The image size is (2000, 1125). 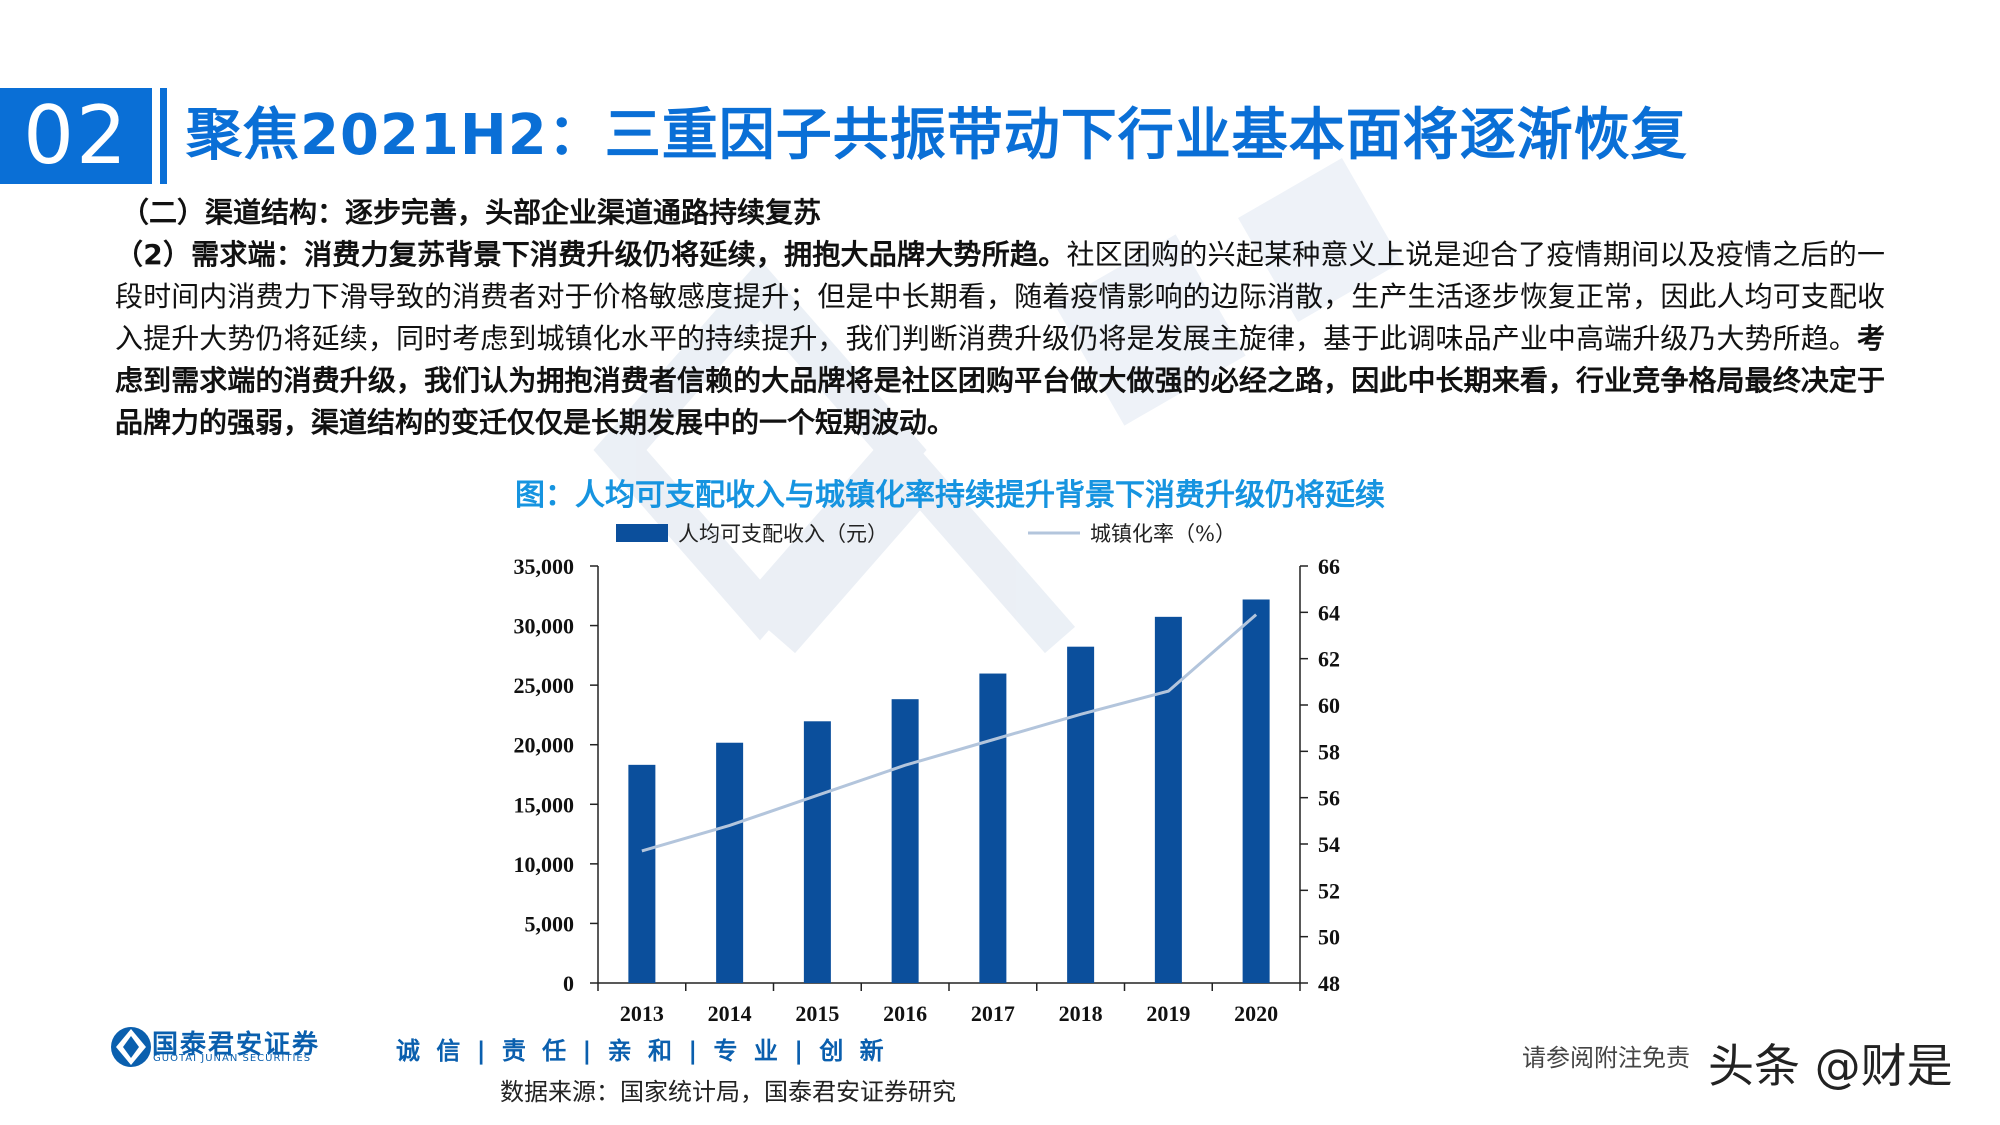 What do you see at coordinates (728, 1092) in the screenshot?
I see `data-source: 数据来源：国家统计局，国泰君安证券研究` at bounding box center [728, 1092].